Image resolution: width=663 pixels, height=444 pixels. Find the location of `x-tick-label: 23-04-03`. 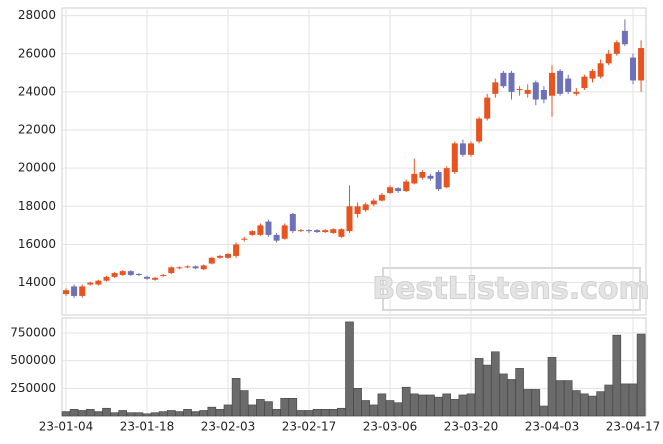

x-tick-label: 23-04-03 is located at coordinates (552, 427).